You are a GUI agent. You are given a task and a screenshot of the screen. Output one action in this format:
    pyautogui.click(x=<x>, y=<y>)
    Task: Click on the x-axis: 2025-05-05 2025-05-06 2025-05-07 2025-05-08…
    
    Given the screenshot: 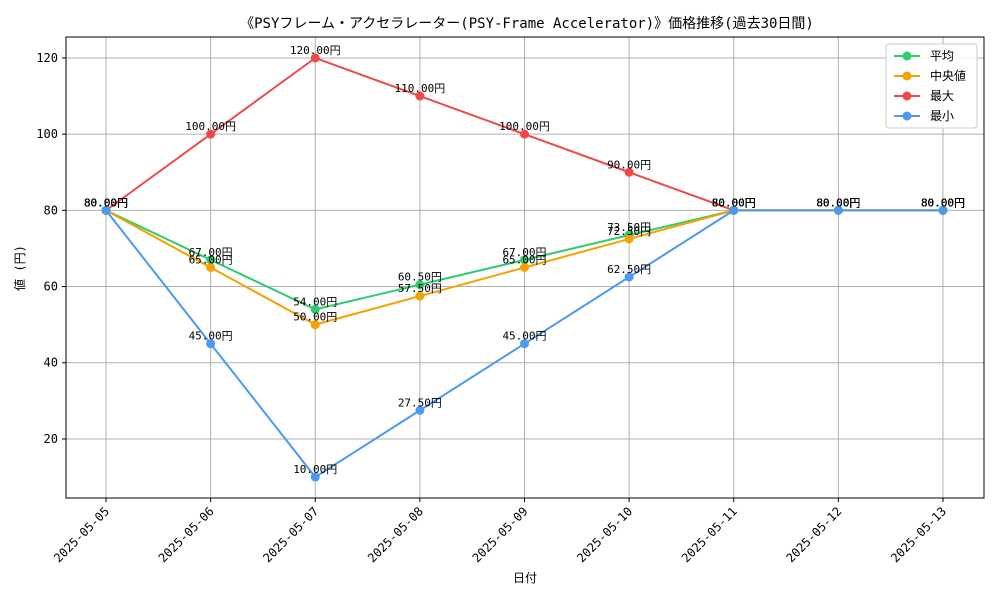 What is the action you would take?
    pyautogui.click(x=500, y=531)
    